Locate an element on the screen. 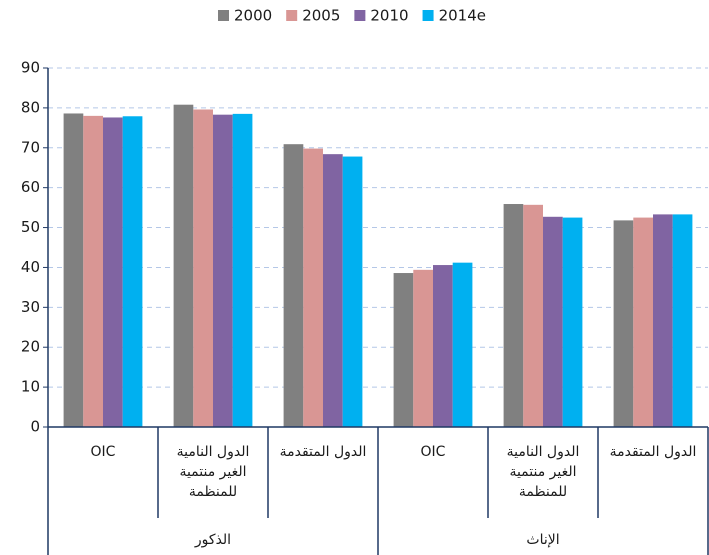 The width and height of the screenshot is (709, 555). group-label: الإناث is located at coordinates (542, 540).